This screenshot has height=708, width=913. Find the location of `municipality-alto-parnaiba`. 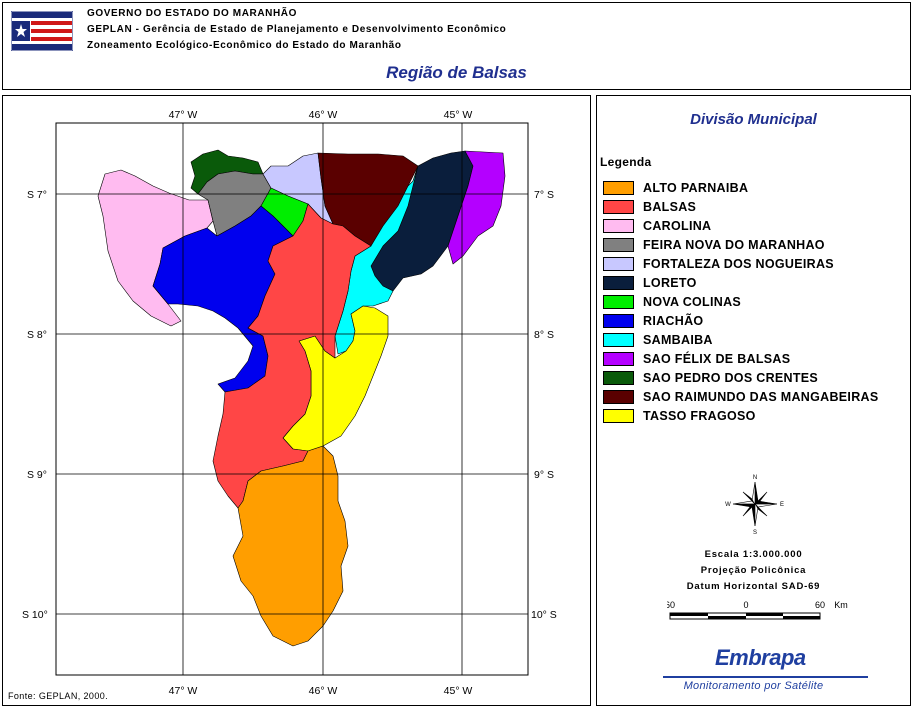

municipality-alto-parnaiba is located at coordinates (290, 546).